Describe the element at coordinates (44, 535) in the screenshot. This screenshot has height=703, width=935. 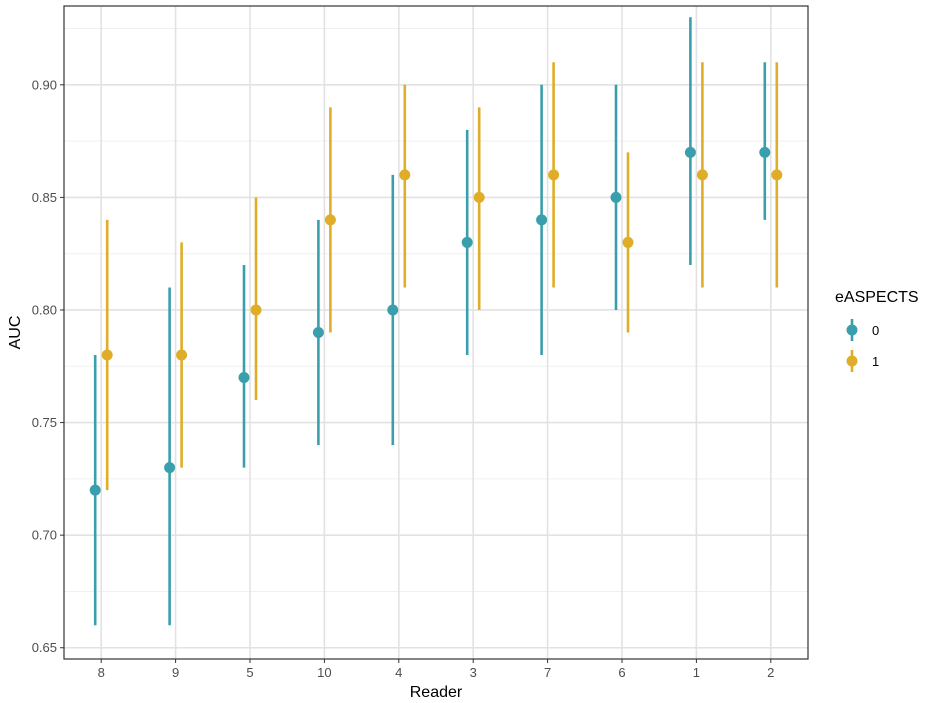
I see `y-tick-label: 0.70` at that location.